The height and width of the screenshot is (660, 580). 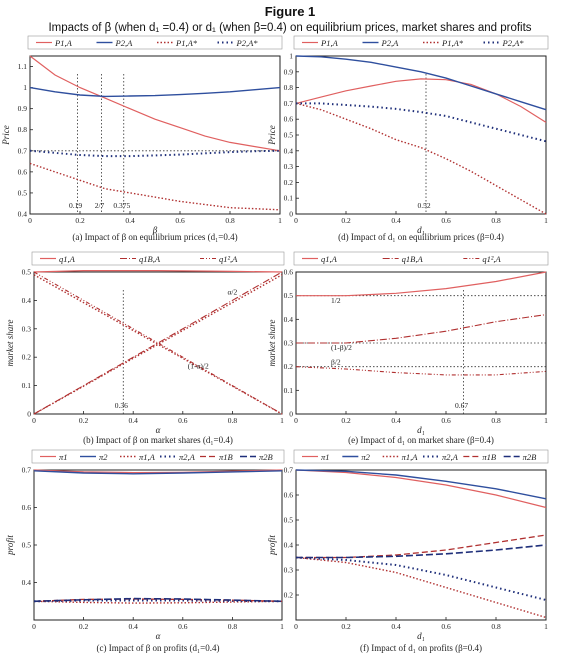 I want to click on legend-label: q1,A, so click(x=329, y=259).